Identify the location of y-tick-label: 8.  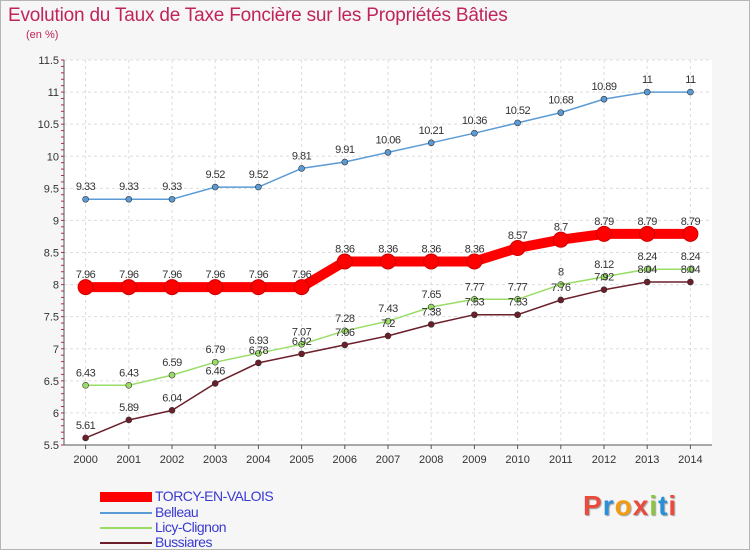
(56, 286).